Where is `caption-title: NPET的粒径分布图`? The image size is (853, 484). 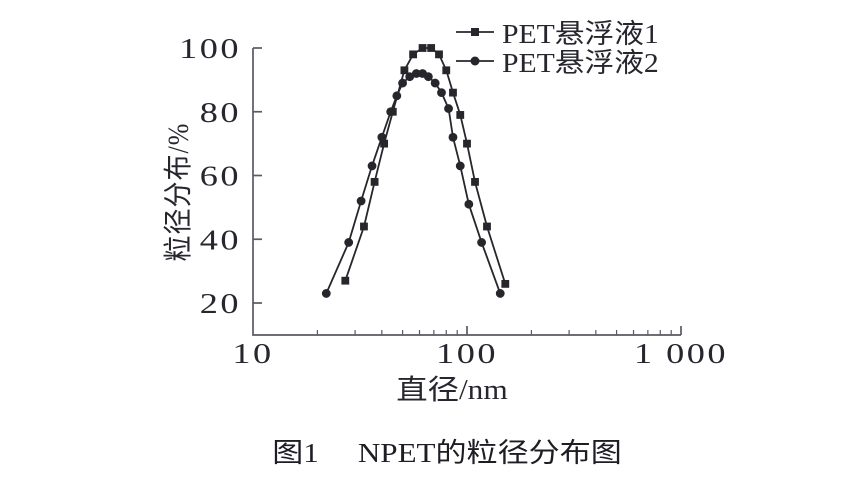
caption-title: NPET的粒径分布图 is located at coordinates (489, 453).